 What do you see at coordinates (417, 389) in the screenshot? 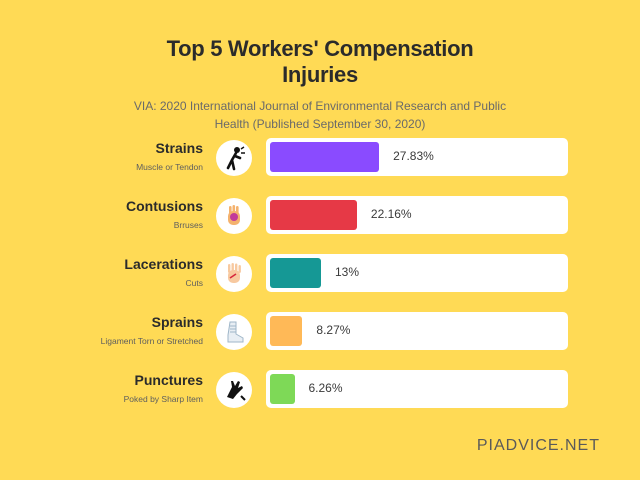
I see `bar-track: 6.26%` at bounding box center [417, 389].